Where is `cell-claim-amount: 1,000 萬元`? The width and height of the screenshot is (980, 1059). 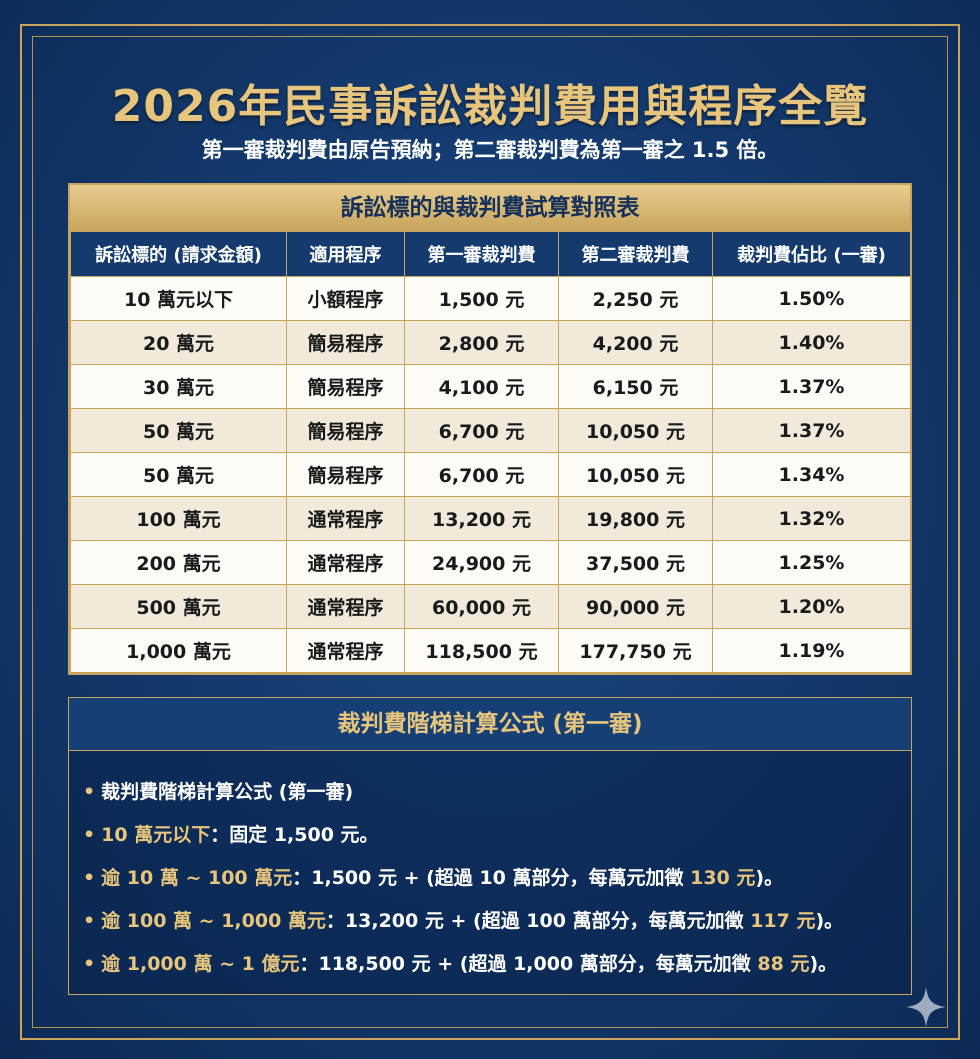 cell-claim-amount: 1,000 萬元 is located at coordinates (178, 650).